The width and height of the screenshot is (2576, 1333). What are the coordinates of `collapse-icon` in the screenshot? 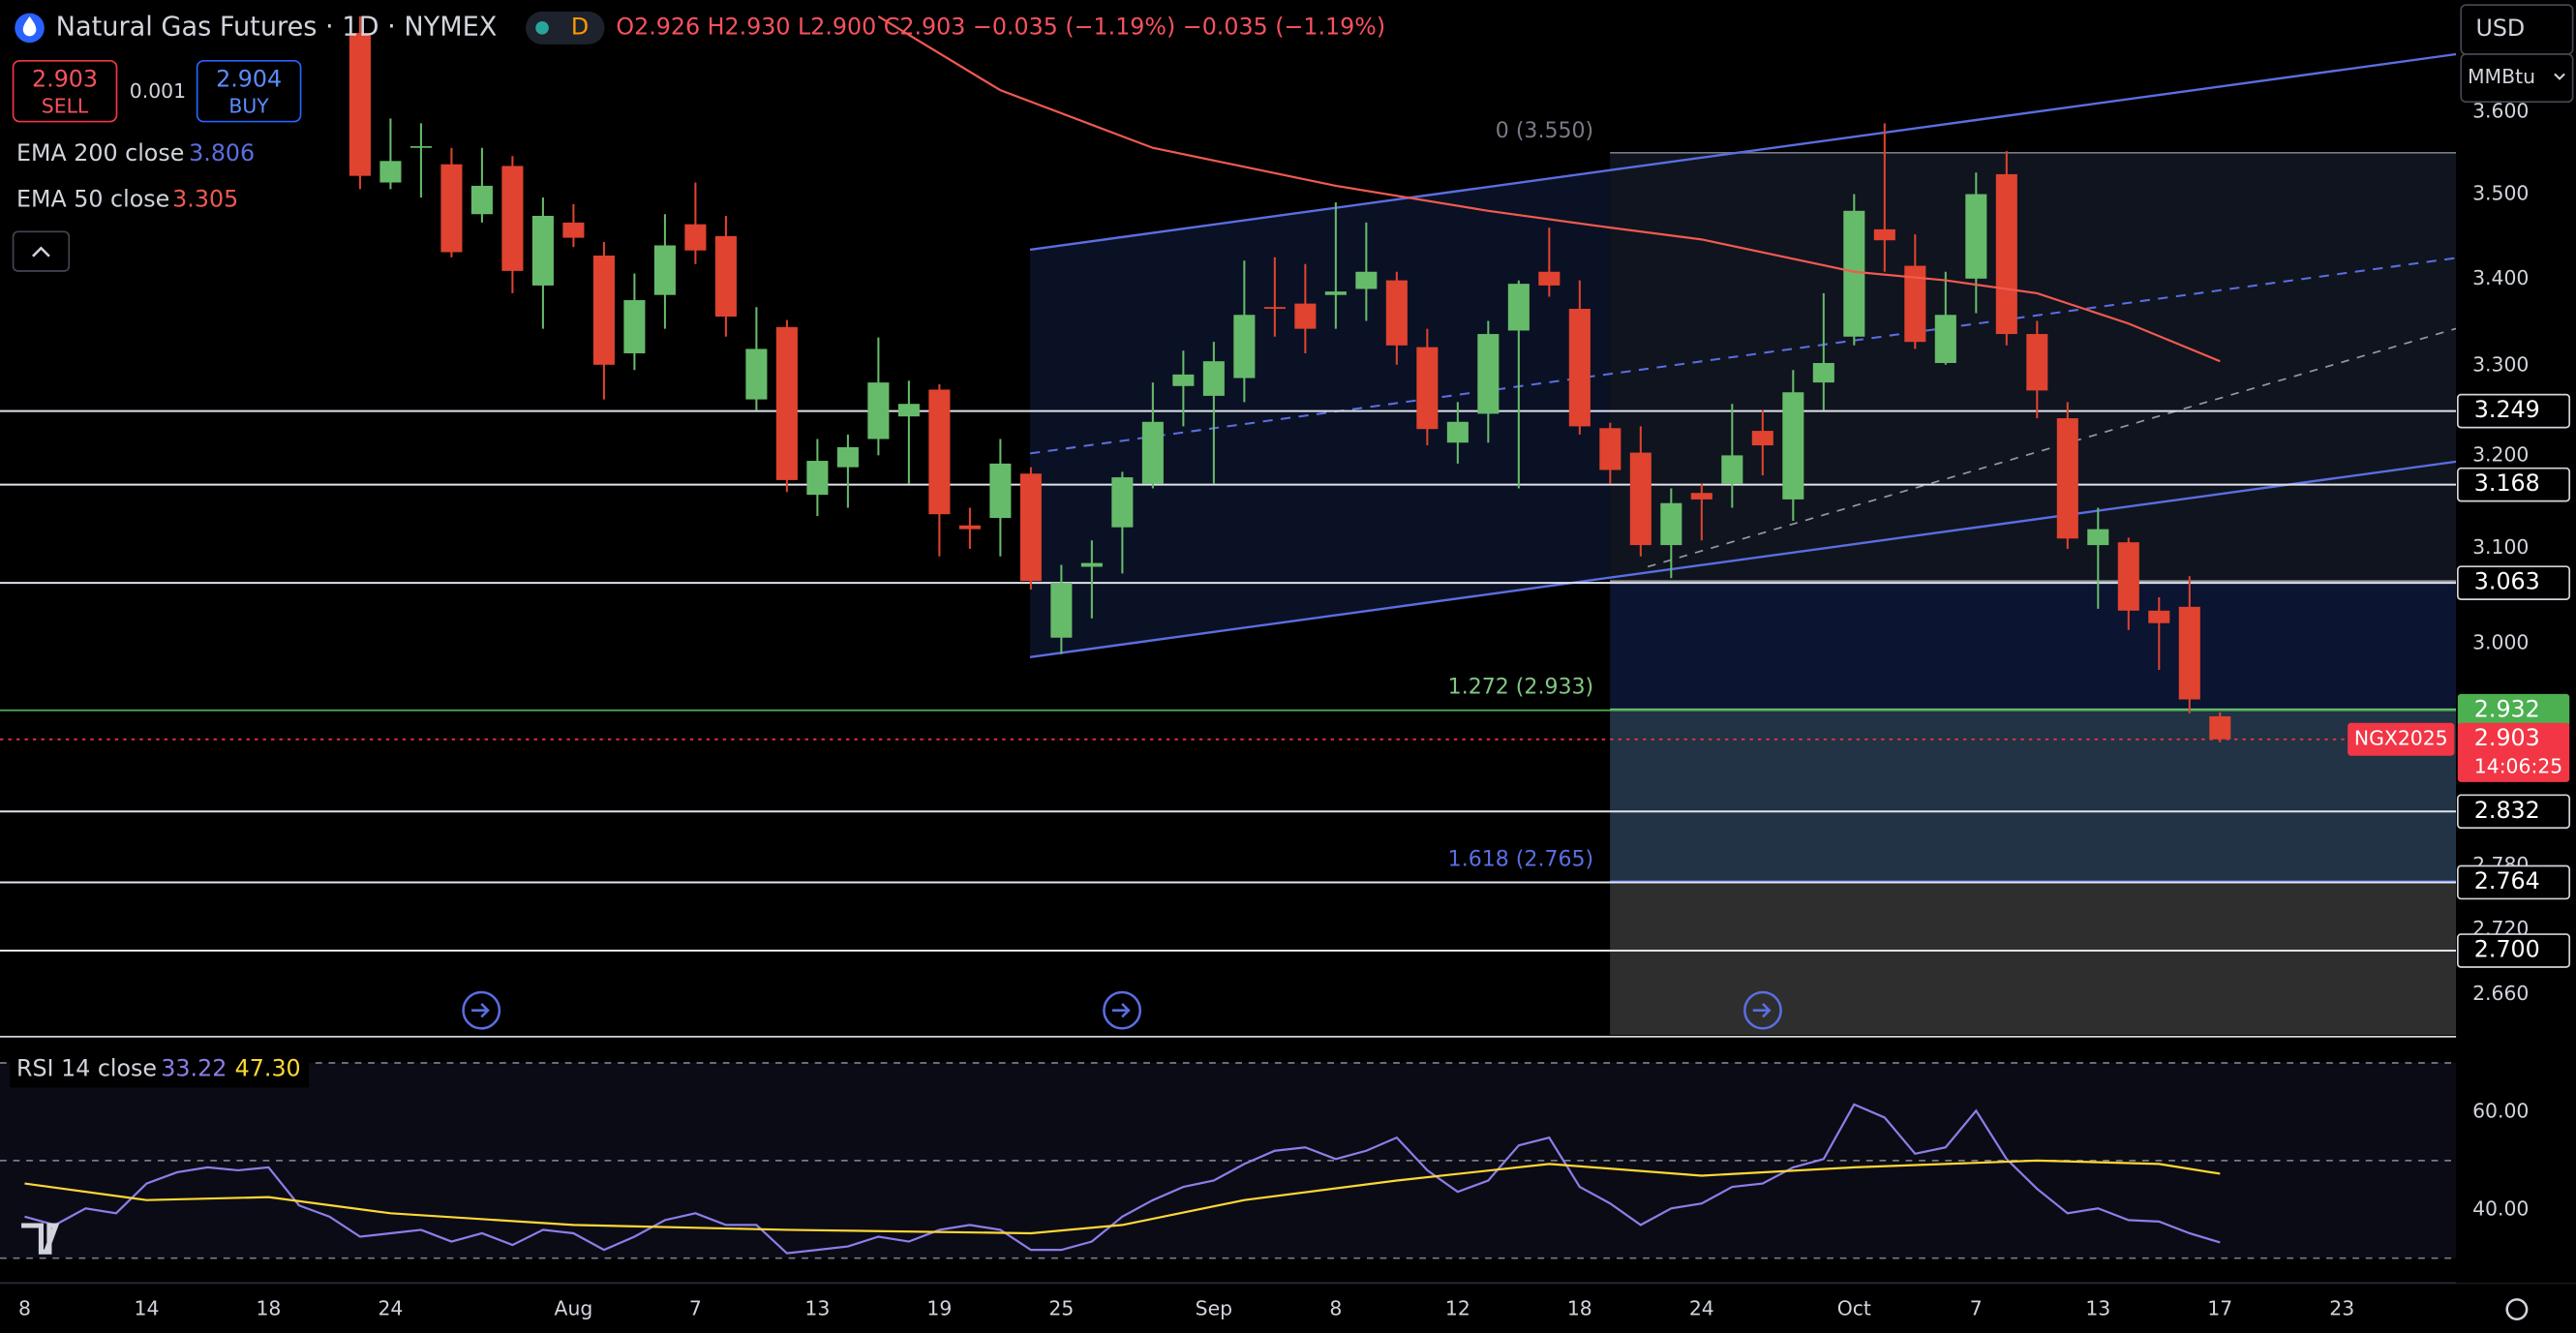 It's located at (41, 252).